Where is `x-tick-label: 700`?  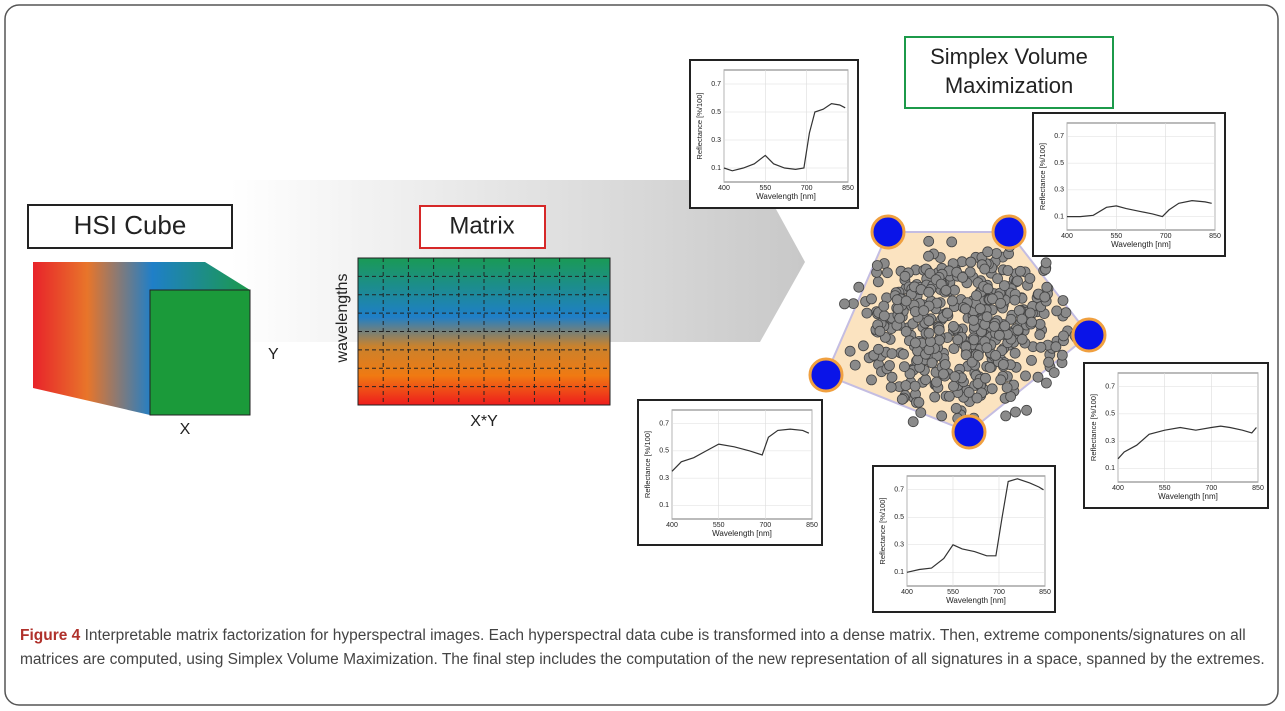
x-tick-label: 700 is located at coordinates (1166, 236).